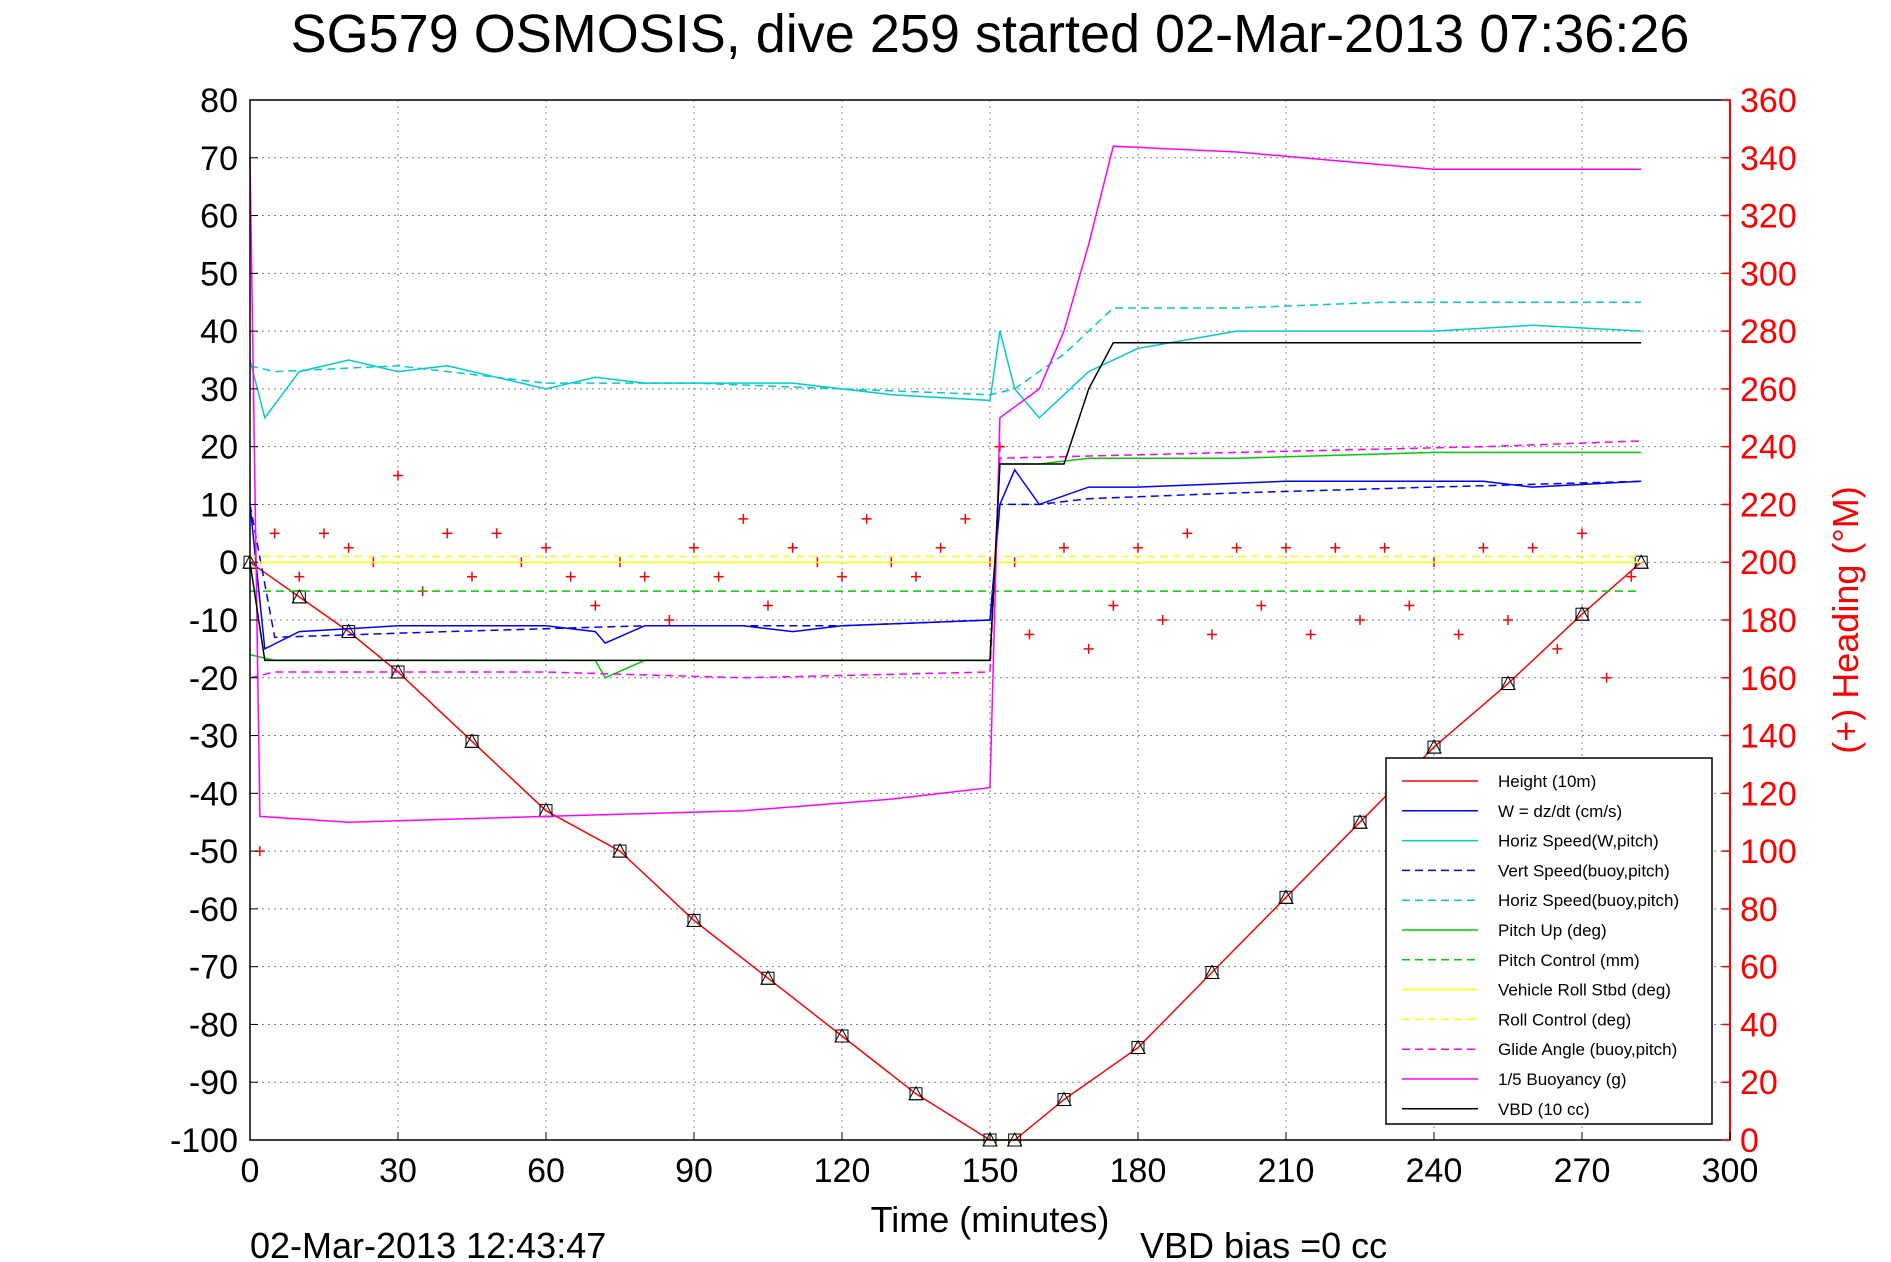  Describe the element at coordinates (1516, 1019) in the screenshot. I see `legend-item: Roll Control (deg)` at that location.